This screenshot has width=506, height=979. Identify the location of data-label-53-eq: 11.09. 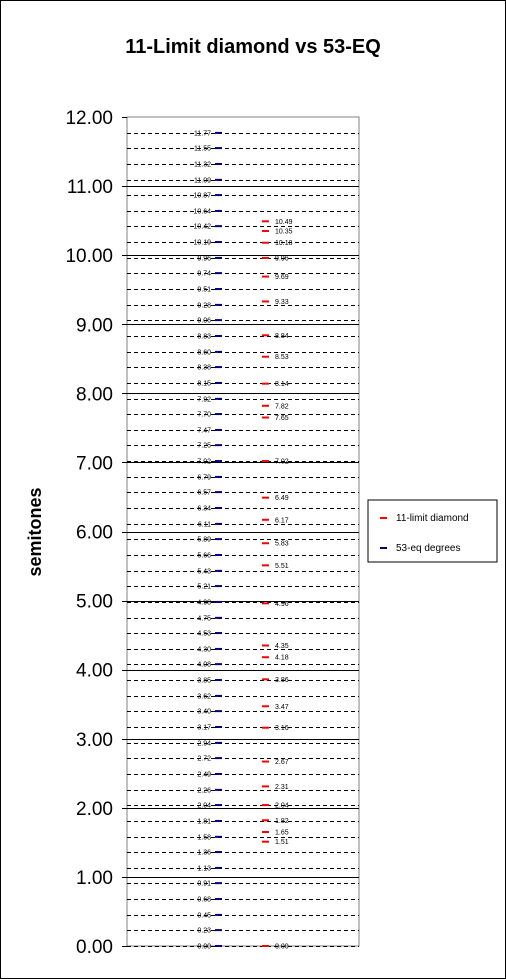
(202, 180).